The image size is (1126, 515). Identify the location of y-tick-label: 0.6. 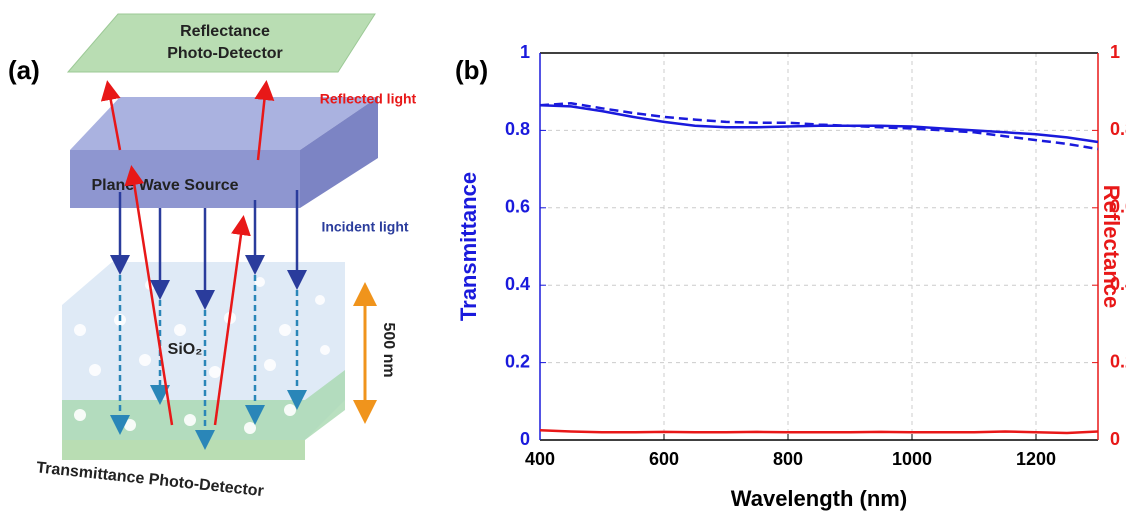
(517, 207).